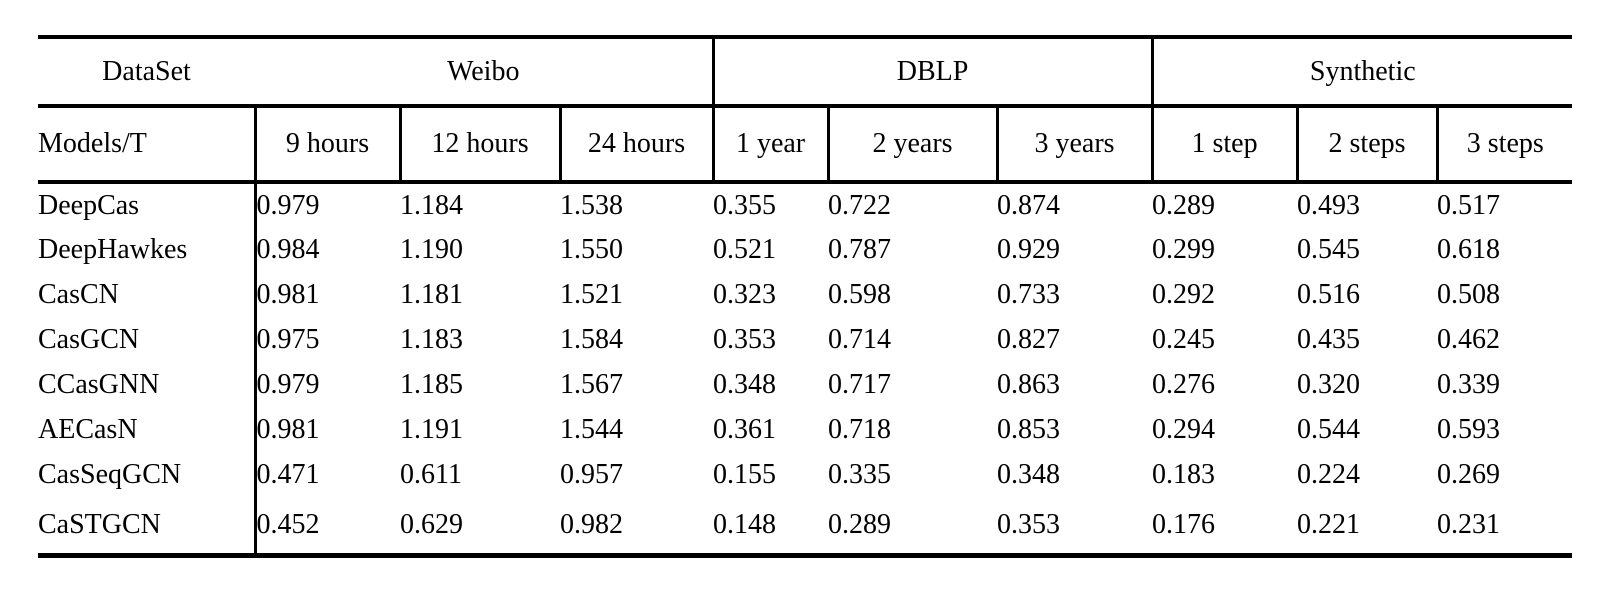 This screenshot has width=1617, height=614. Describe the element at coordinates (1329, 384) in the screenshot. I see `value-cell: 0.320` at that location.